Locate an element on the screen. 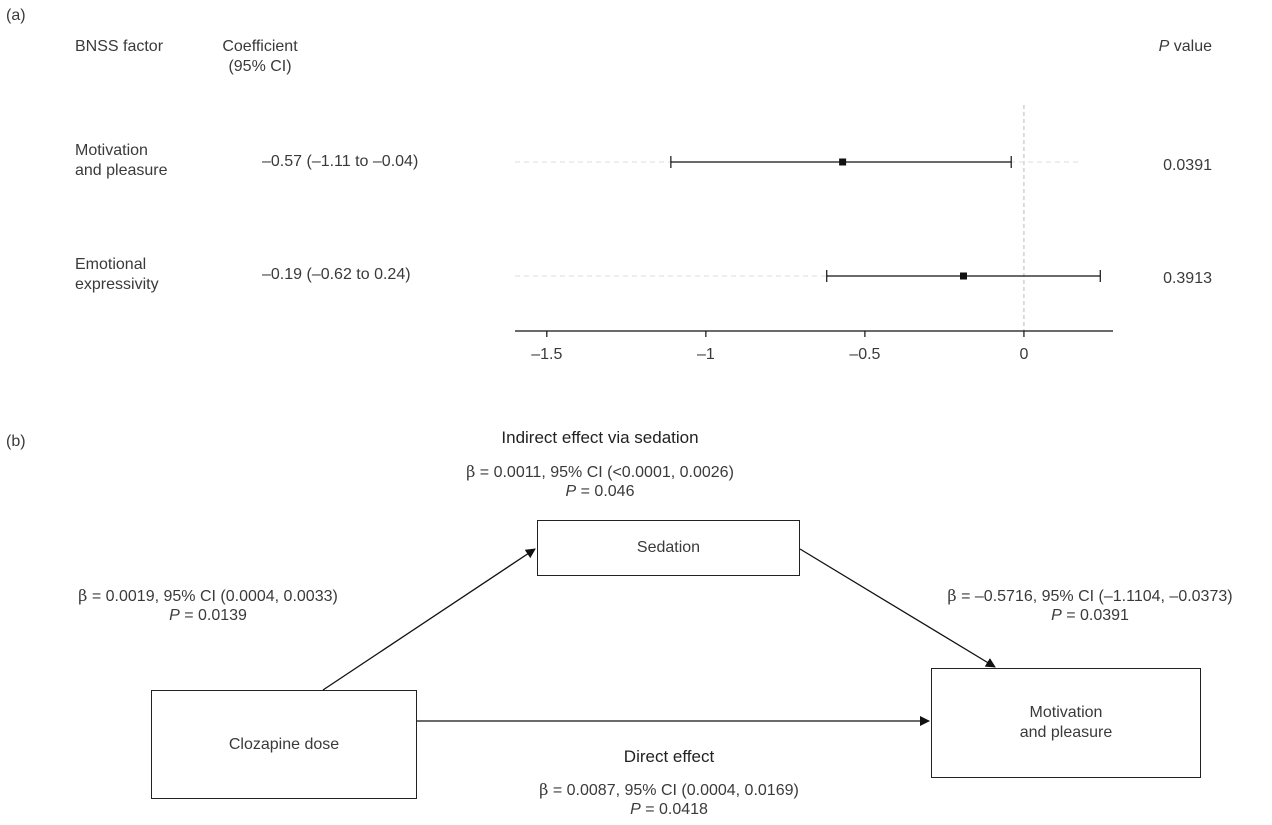  indirect-effect-stat: β = 0.0011, 95% CI (<0.0001, 0.0026) is located at coordinates (600, 472).